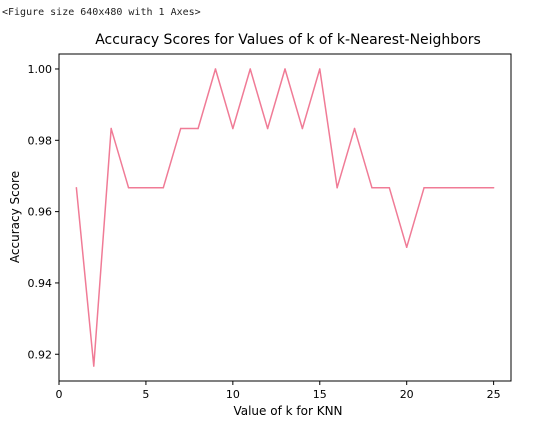 The width and height of the screenshot is (535, 429). What do you see at coordinates (40, 140) in the screenshot?
I see `y-tick-label: 0.98` at bounding box center [40, 140].